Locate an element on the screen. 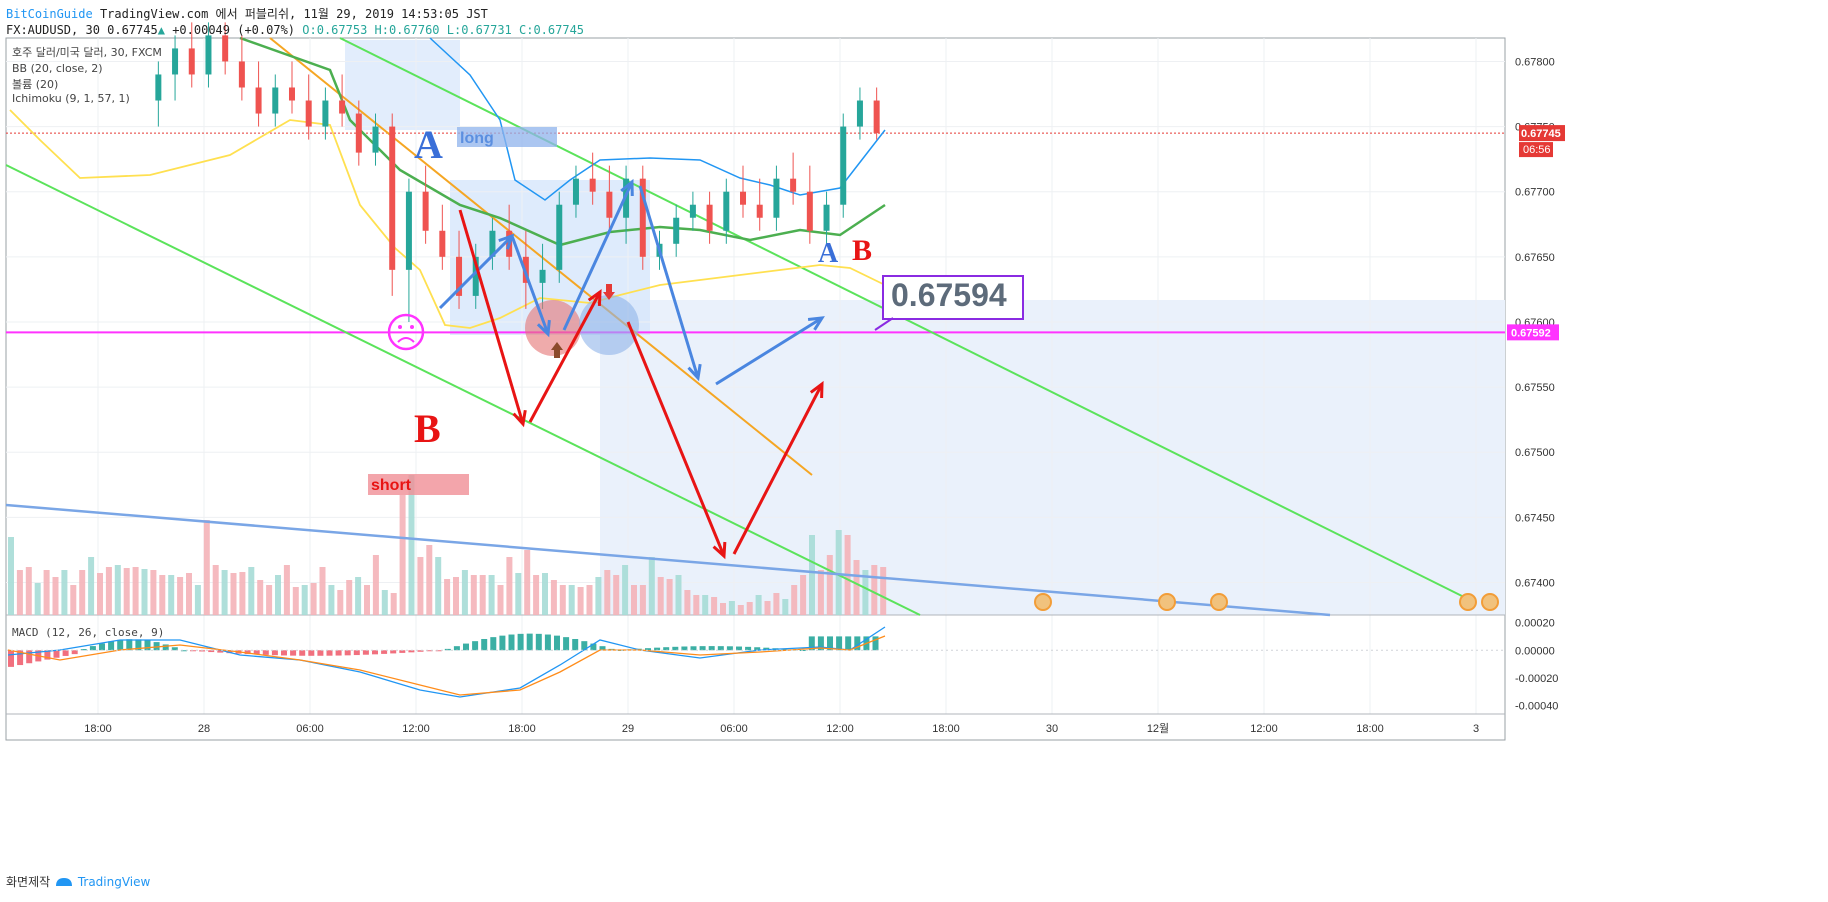 Image resolution: width=1828 pixels, height=902 pixels. letter-a-large: A is located at coordinates (428, 144).